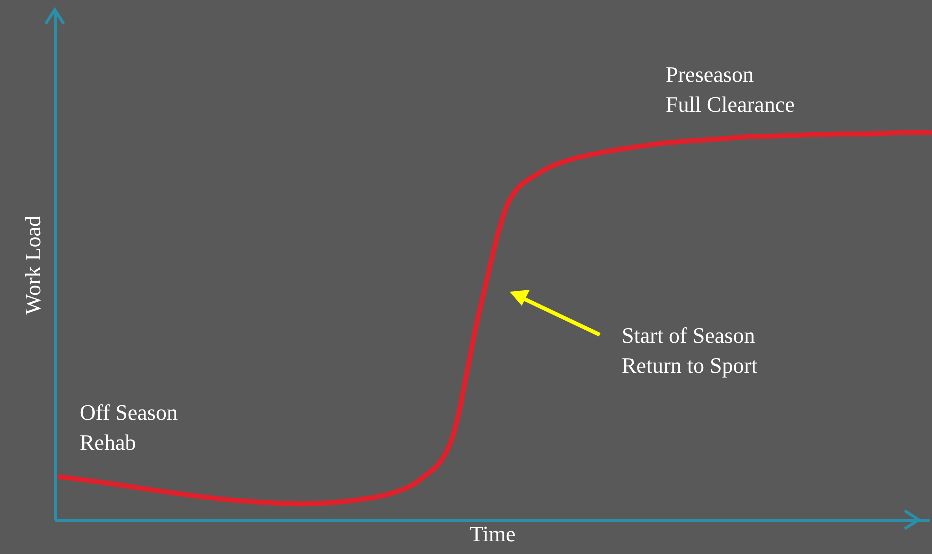 This screenshot has width=932, height=554. What do you see at coordinates (690, 351) in the screenshot?
I see `annotation: Start of Season Return to Sport` at bounding box center [690, 351].